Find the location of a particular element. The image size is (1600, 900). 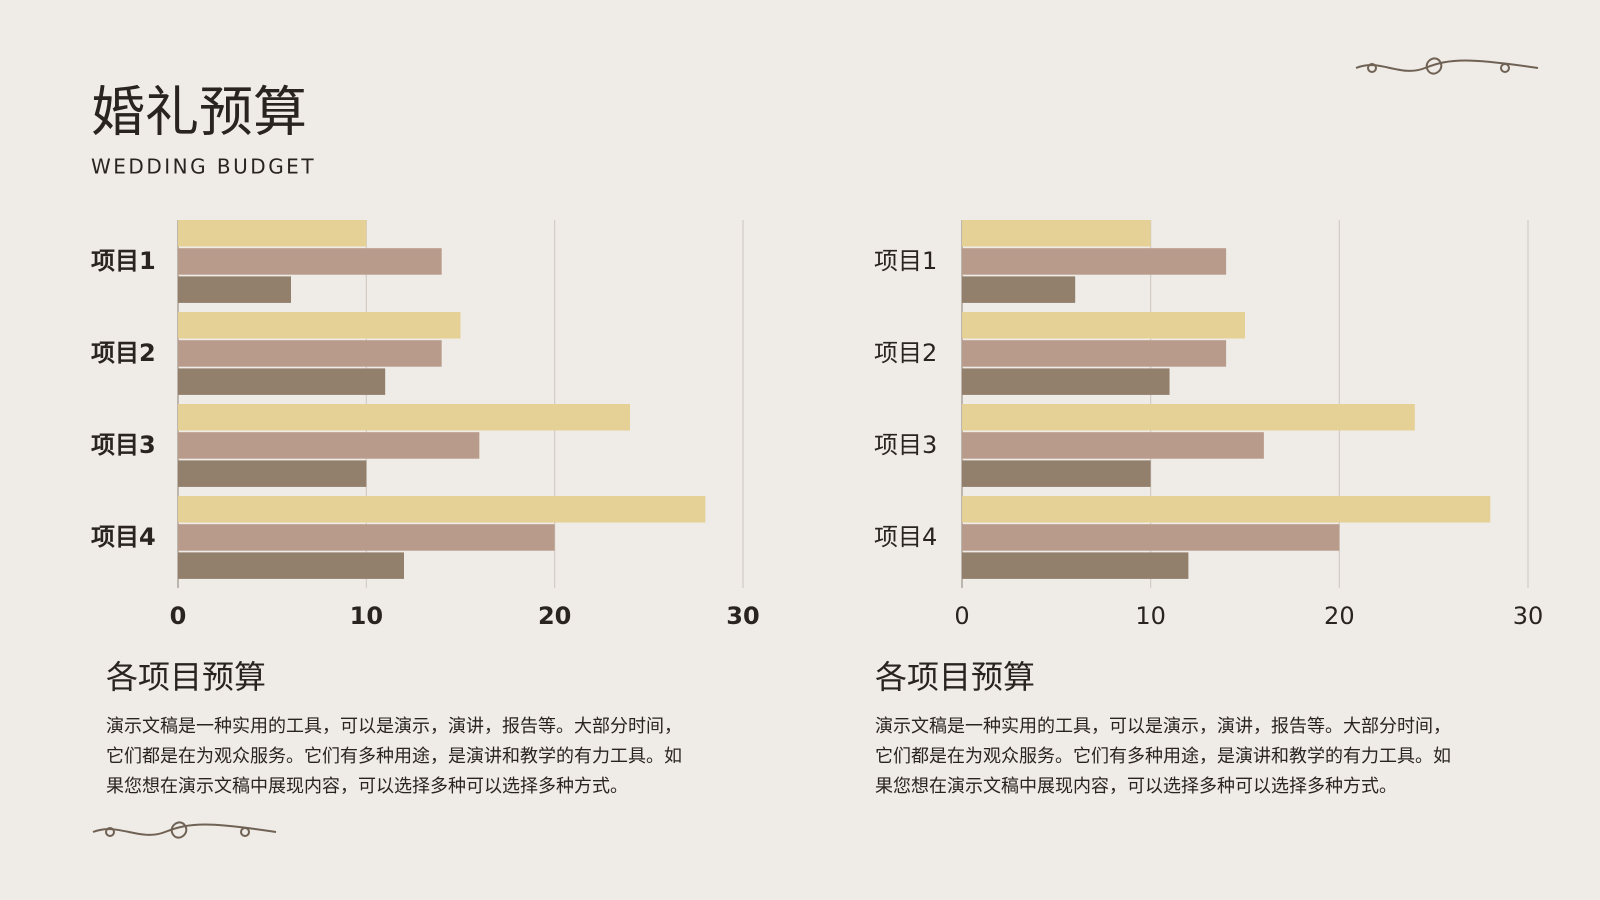

slide-subtitle: WEDDING BUDGET is located at coordinates (203, 167).